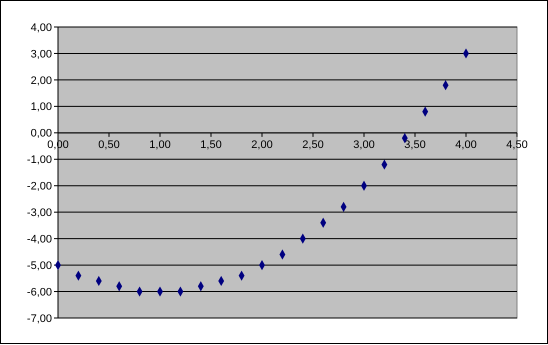 This screenshot has width=548, height=345. What do you see at coordinates (39, 160) in the screenshot?
I see `y-tick-label: -1,00` at bounding box center [39, 160].